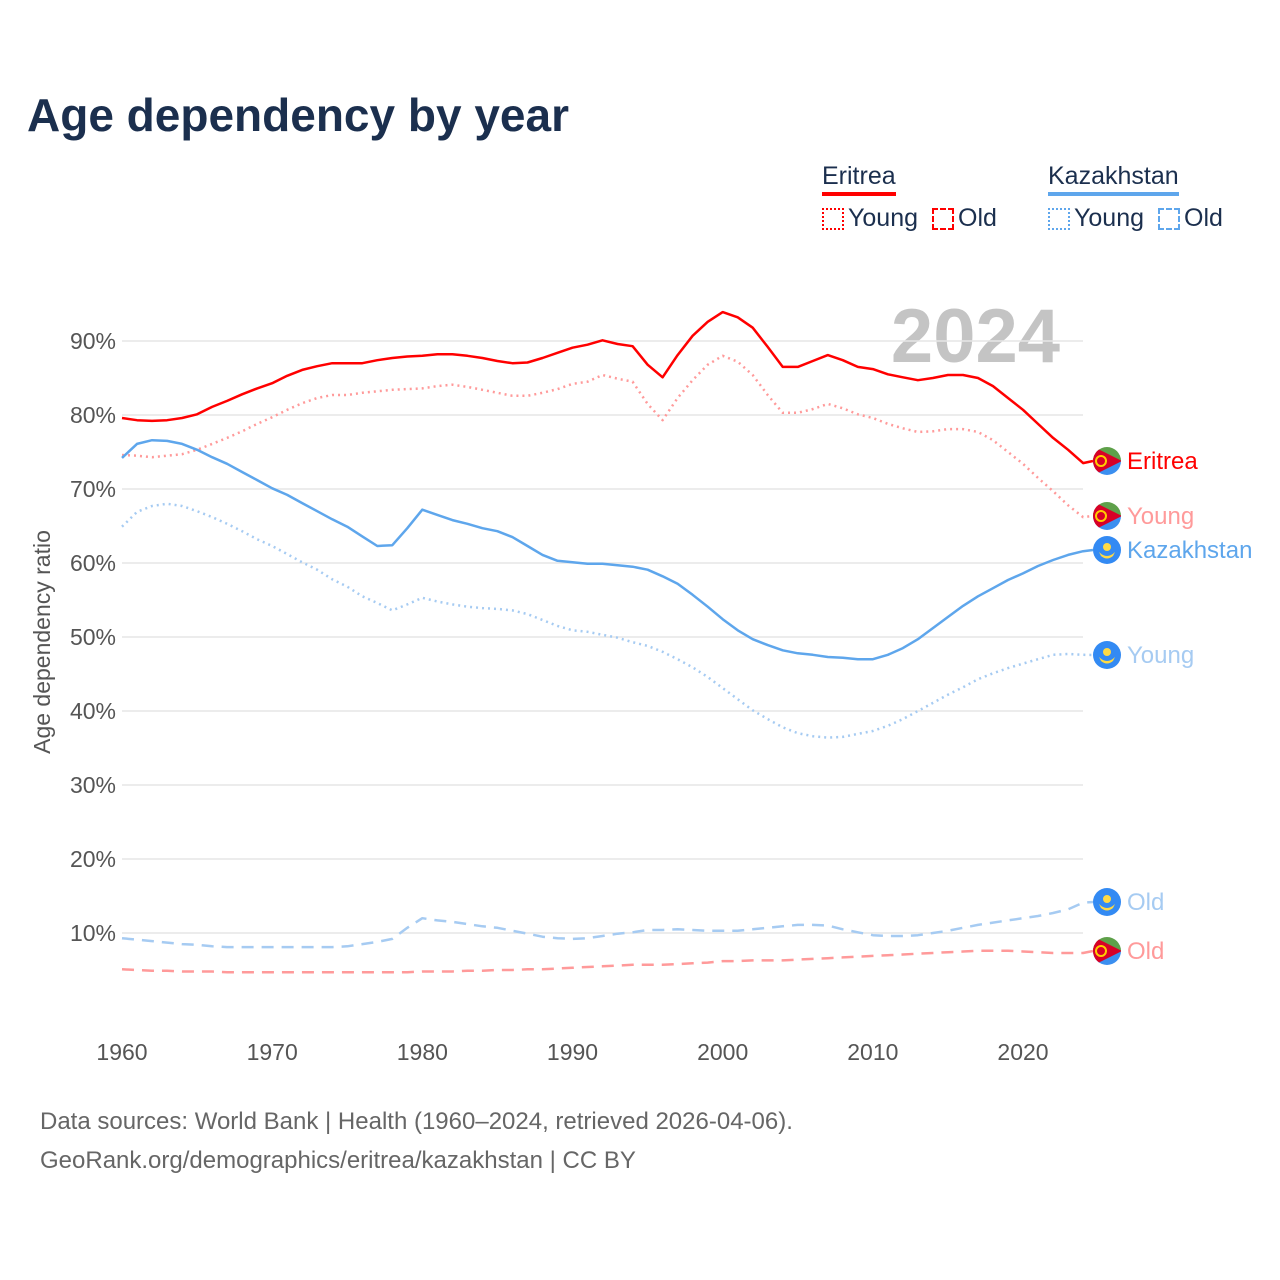 The image size is (1280, 1280). I want to click on legend-group-eritrea: Eritrea Young Old, so click(909, 197).